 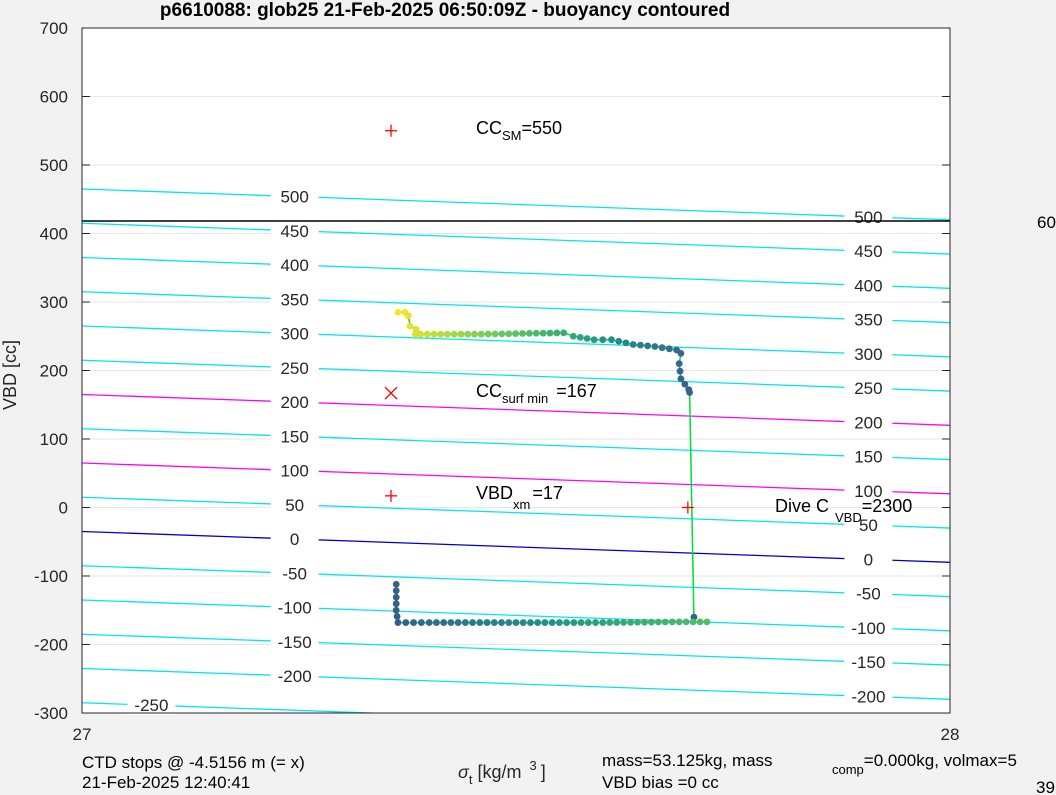 I want to click on right-edge-label-39: 39, so click(x=1045, y=786).